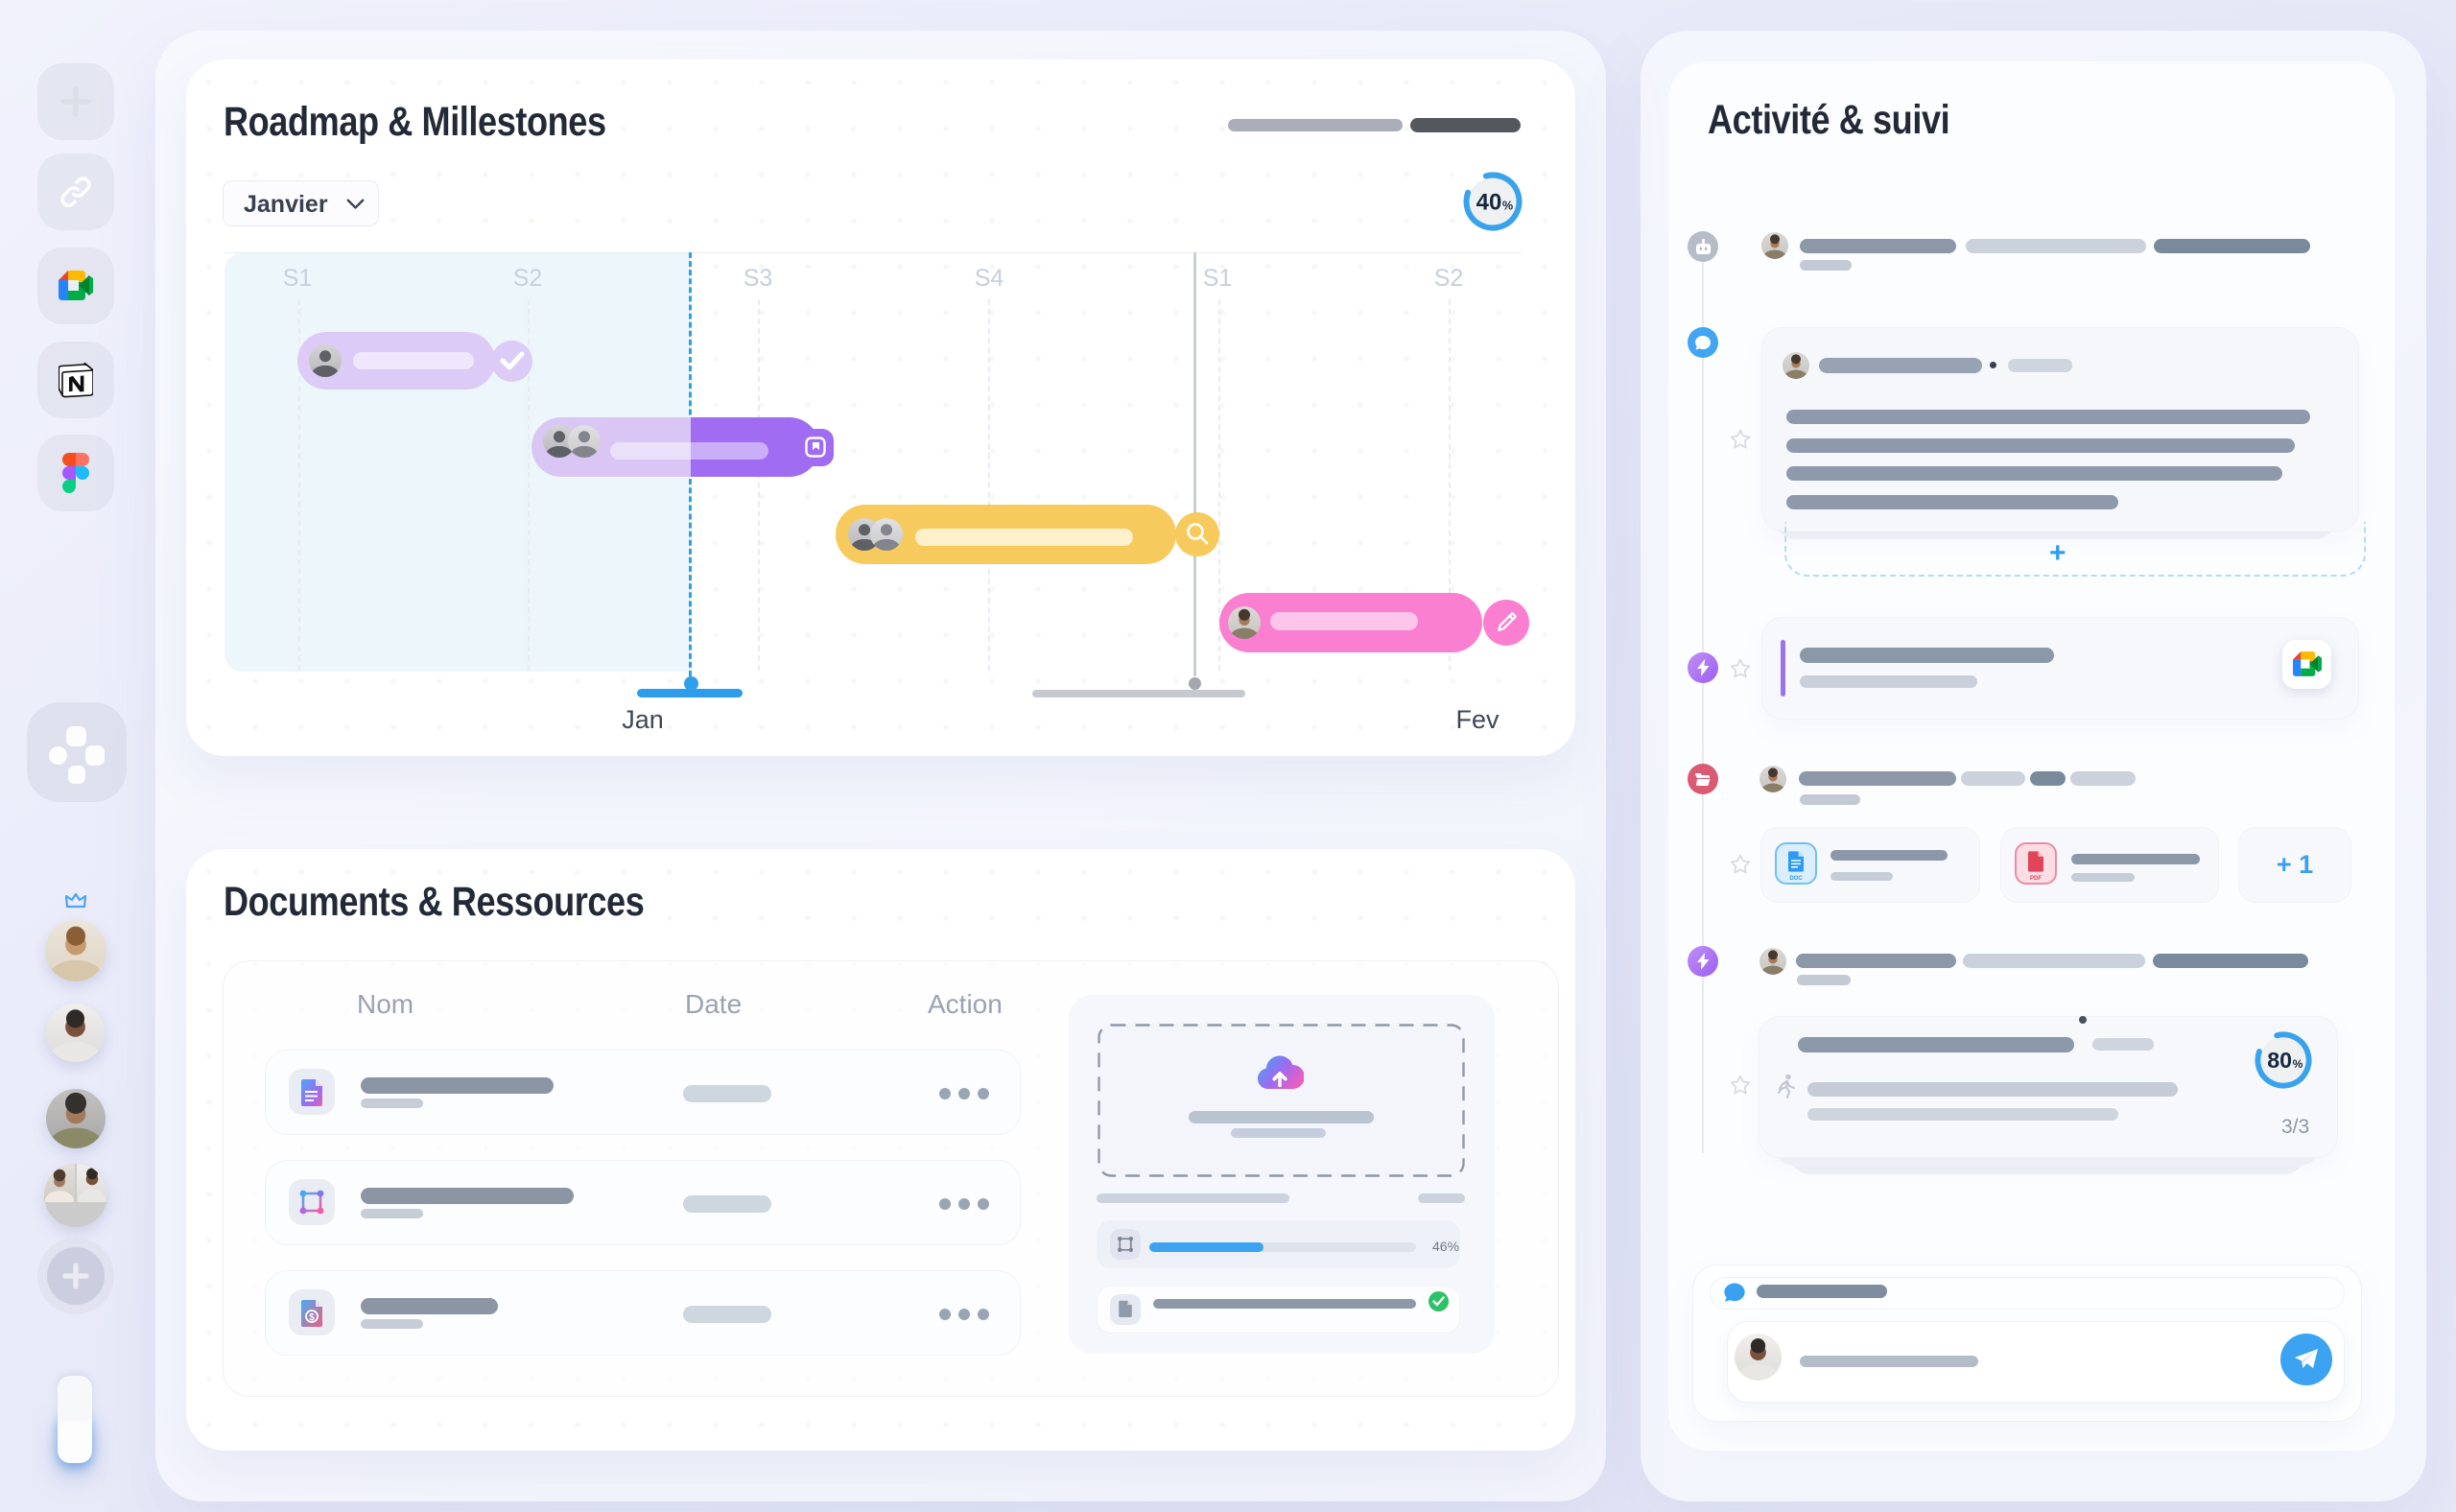 The width and height of the screenshot is (2456, 1512). What do you see at coordinates (2279, 1060) in the screenshot?
I see `svg-text: 80` at bounding box center [2279, 1060].